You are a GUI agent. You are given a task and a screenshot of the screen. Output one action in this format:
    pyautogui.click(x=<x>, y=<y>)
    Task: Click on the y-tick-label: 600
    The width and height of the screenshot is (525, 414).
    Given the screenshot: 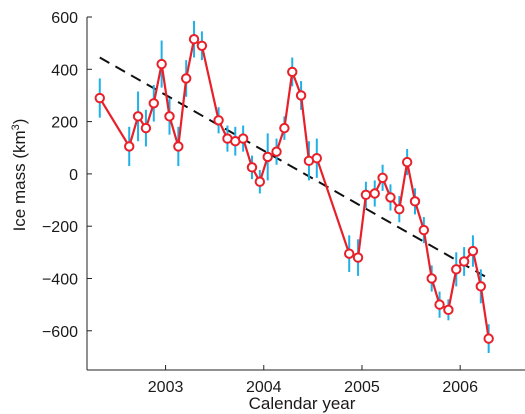 What is the action you would take?
    pyautogui.click(x=64, y=18)
    